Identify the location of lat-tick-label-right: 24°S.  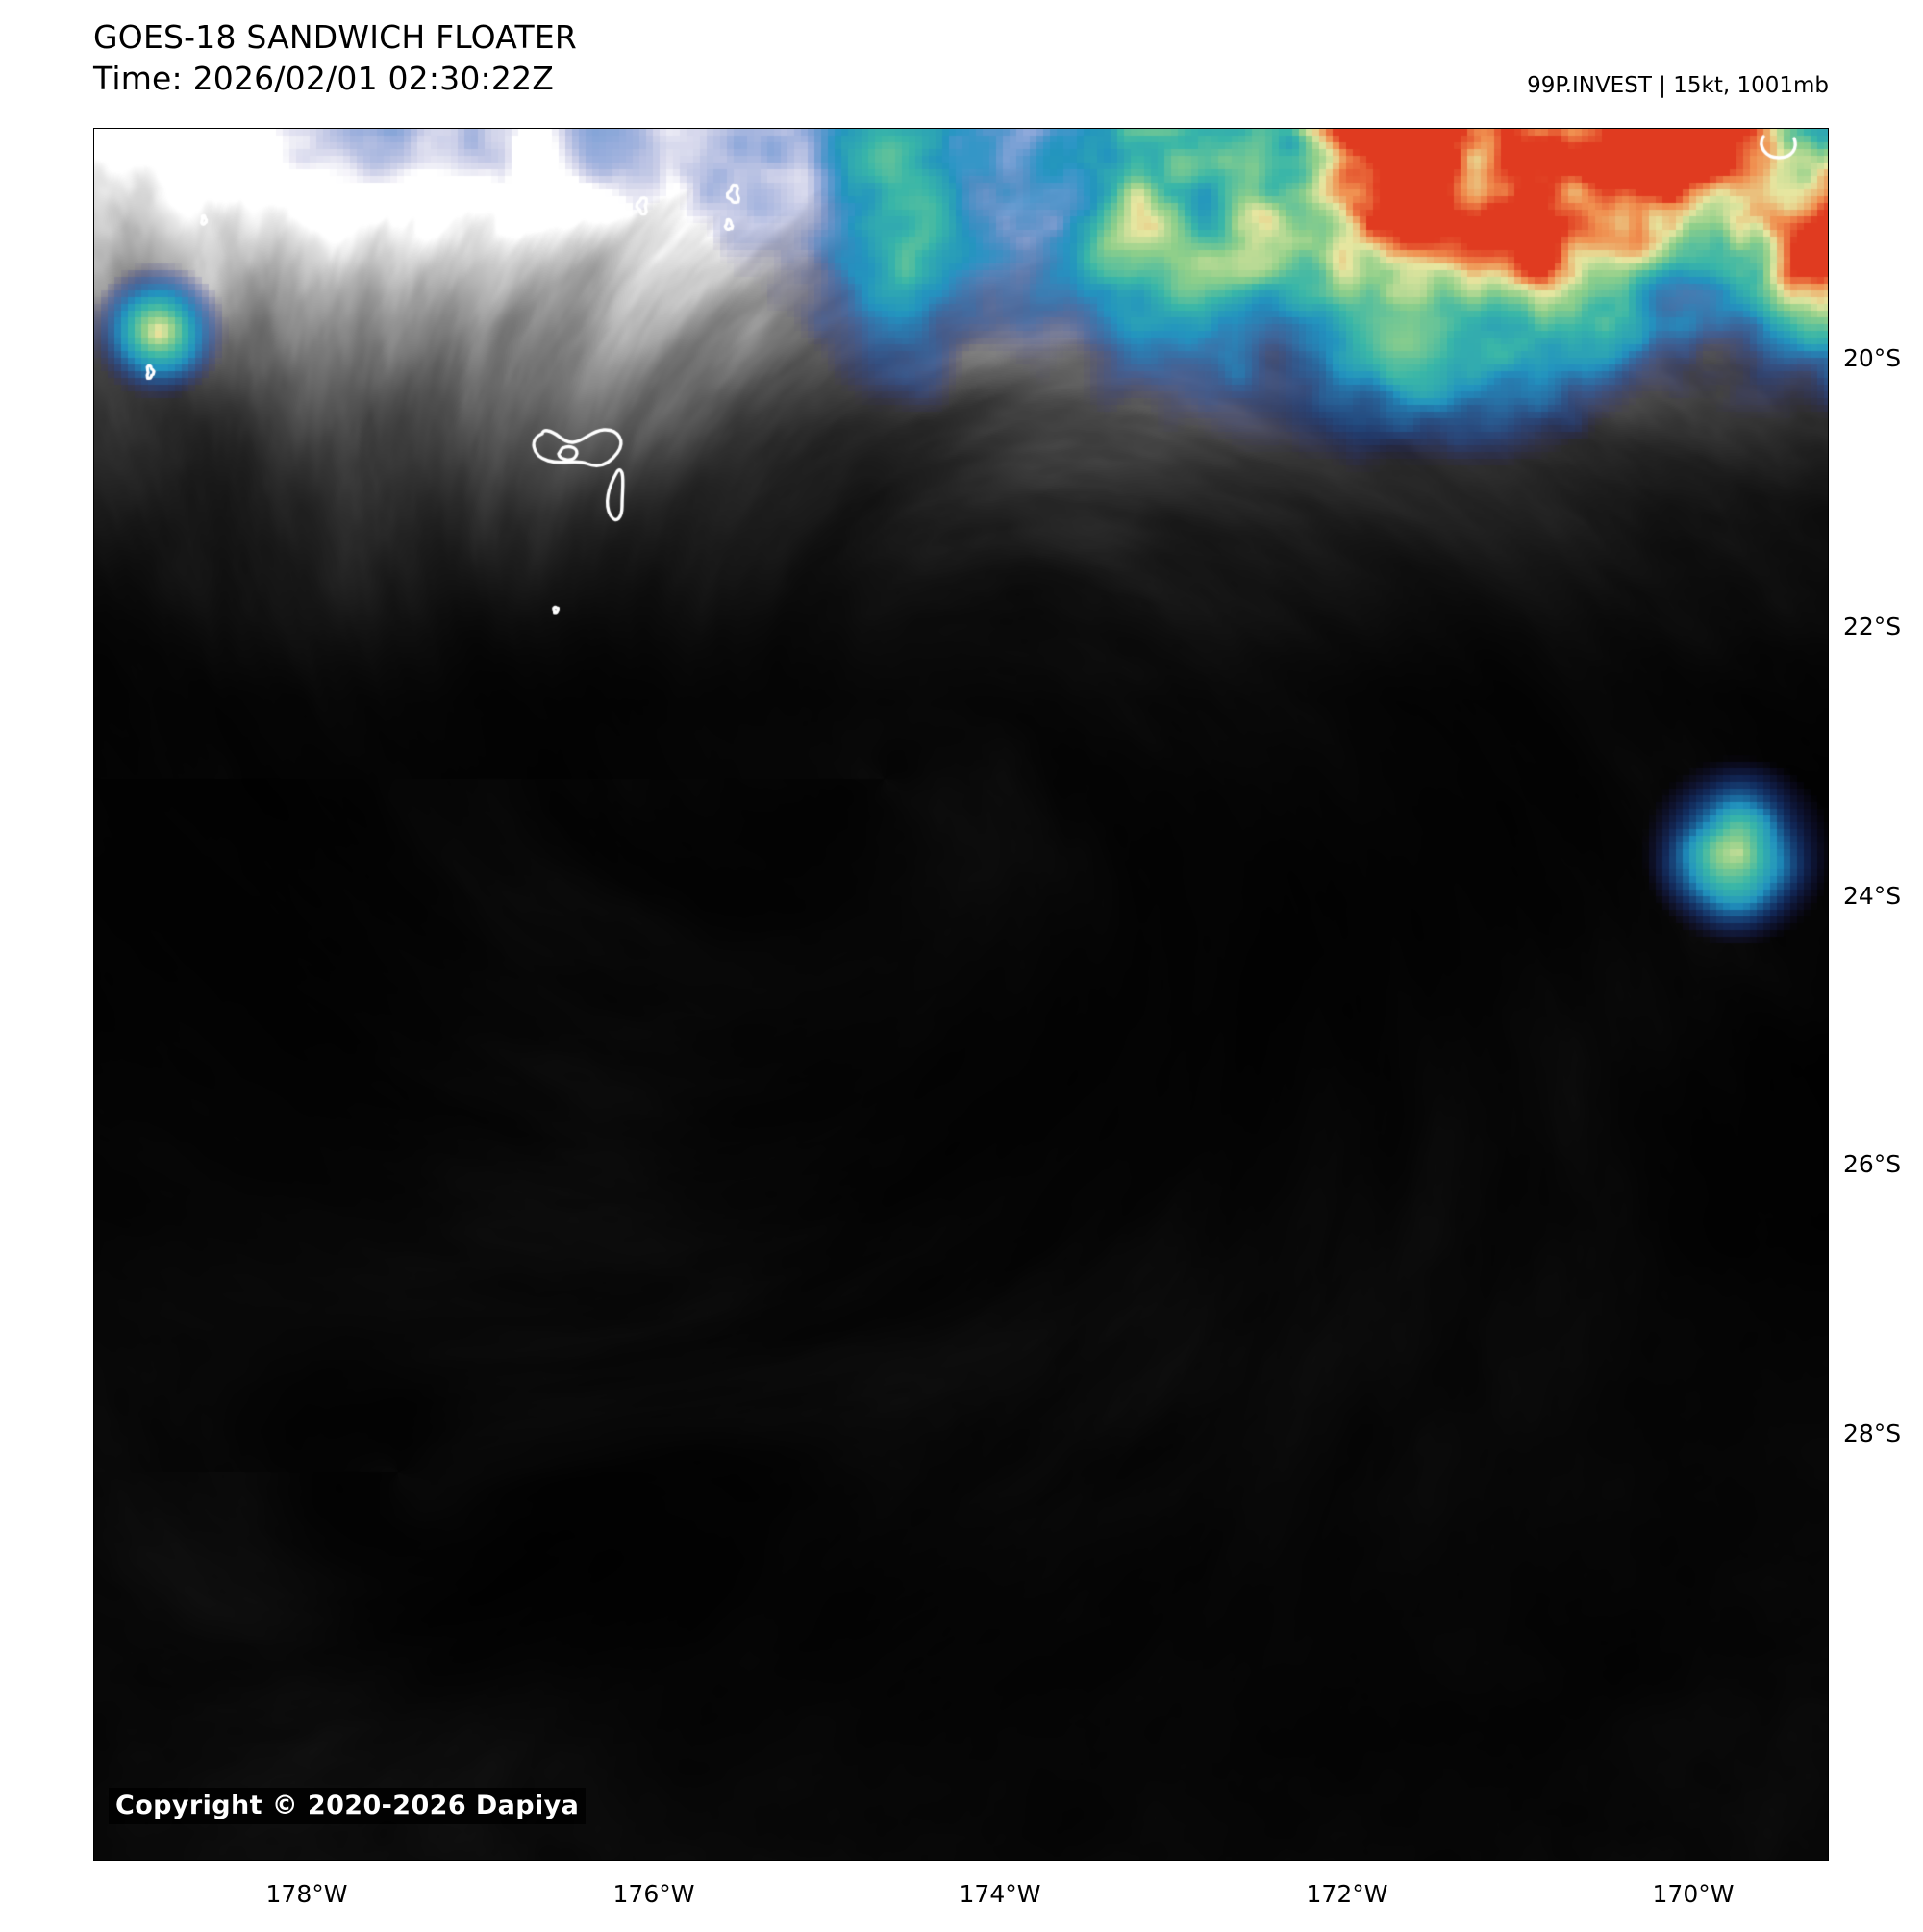
(1872, 896).